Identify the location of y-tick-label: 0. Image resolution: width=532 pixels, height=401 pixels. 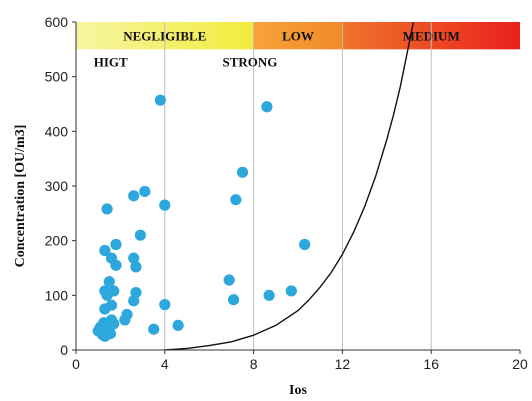
(64, 350).